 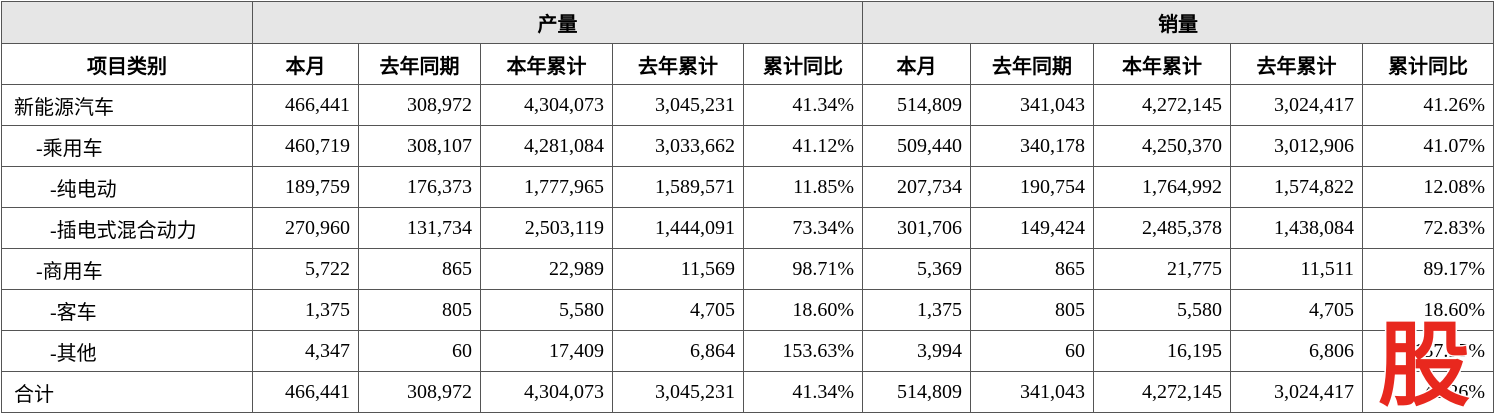 What do you see at coordinates (803, 146) in the screenshot?
I see `data-cell: 41.12%` at bounding box center [803, 146].